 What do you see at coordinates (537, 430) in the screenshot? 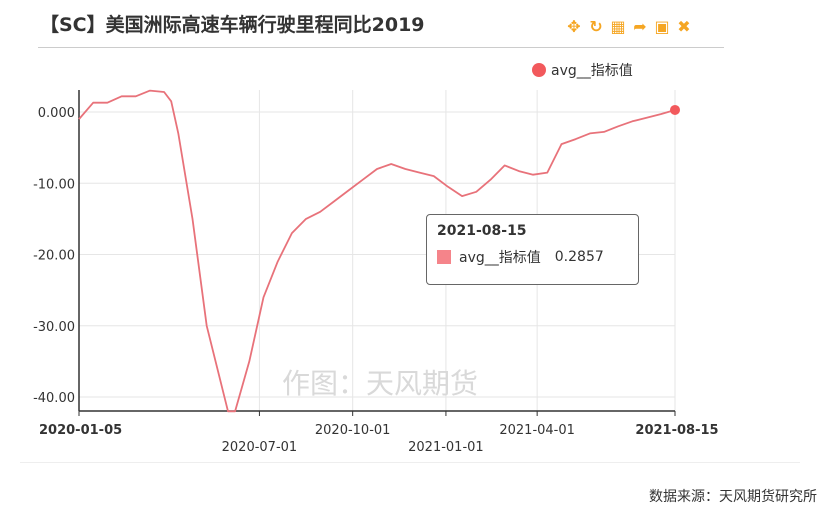
I see `x-tick-label: 2021-04-01` at bounding box center [537, 430].